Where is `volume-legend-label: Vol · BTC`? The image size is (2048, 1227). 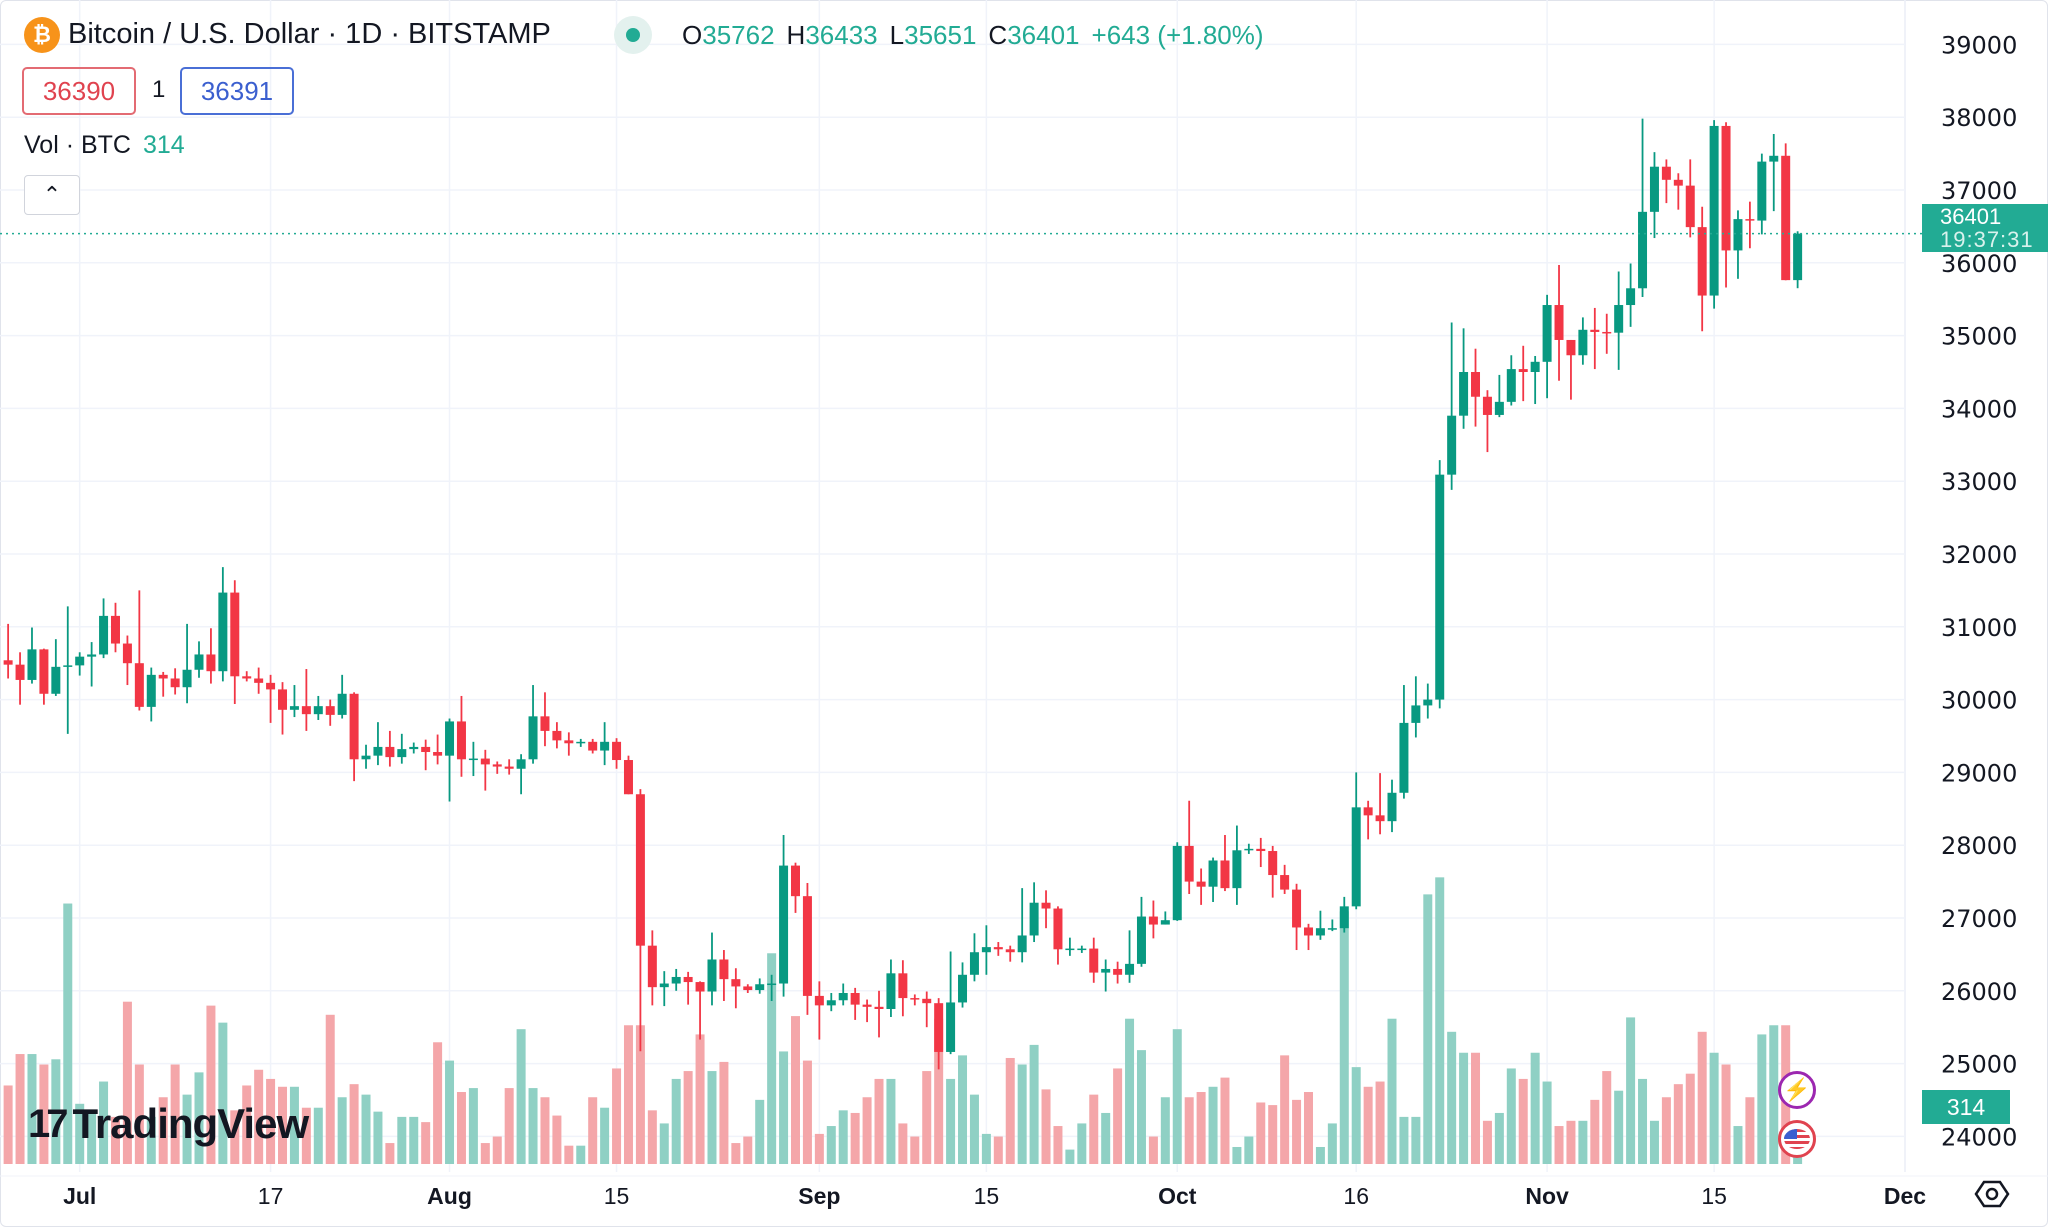 volume-legend-label: Vol · BTC is located at coordinates (77, 145).